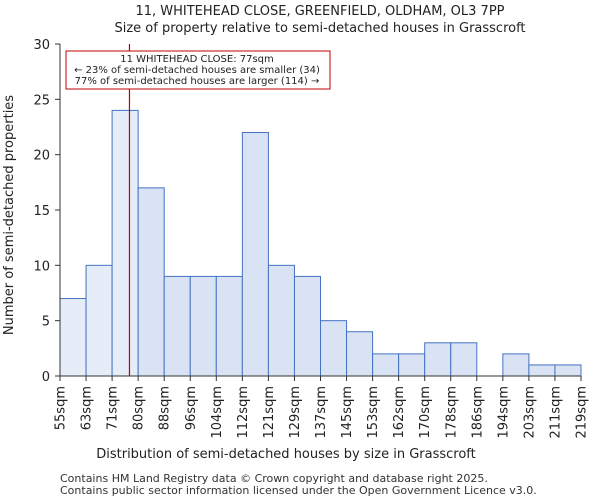 The height and width of the screenshot is (500, 600). Describe the element at coordinates (438, 359) in the screenshot. I see `bar-170sqm` at that location.